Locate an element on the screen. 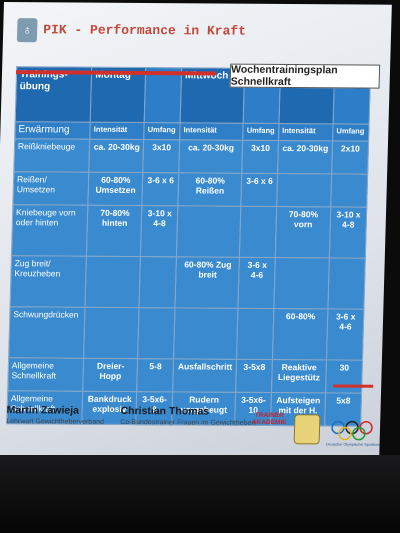  coat-of-arms-logo is located at coordinates (307, 429).